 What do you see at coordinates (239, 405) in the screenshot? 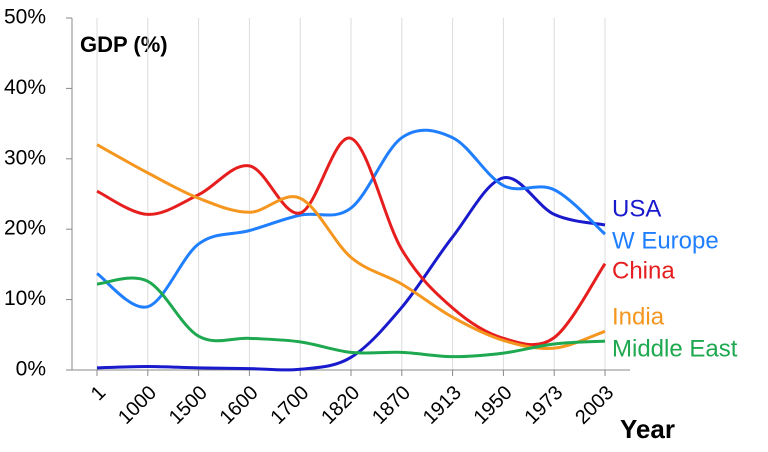
I see `x-tick-label: 1600` at bounding box center [239, 405].